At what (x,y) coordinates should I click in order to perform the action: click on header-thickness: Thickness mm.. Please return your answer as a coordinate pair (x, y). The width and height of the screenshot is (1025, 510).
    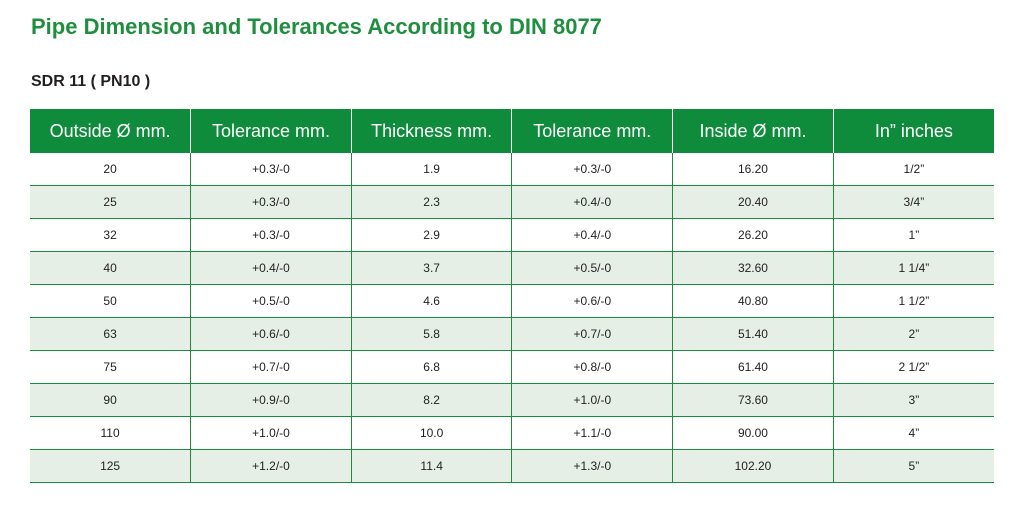
    Looking at the image, I should click on (431, 131).